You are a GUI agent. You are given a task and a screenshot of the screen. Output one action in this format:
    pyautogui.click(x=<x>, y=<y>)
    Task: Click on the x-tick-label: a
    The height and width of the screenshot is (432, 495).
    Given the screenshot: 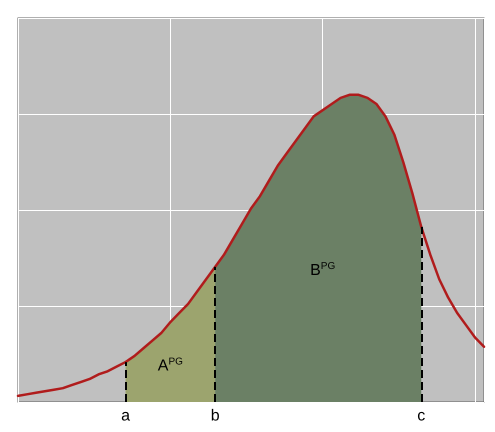 What is the action you would take?
    pyautogui.click(x=125, y=416)
    